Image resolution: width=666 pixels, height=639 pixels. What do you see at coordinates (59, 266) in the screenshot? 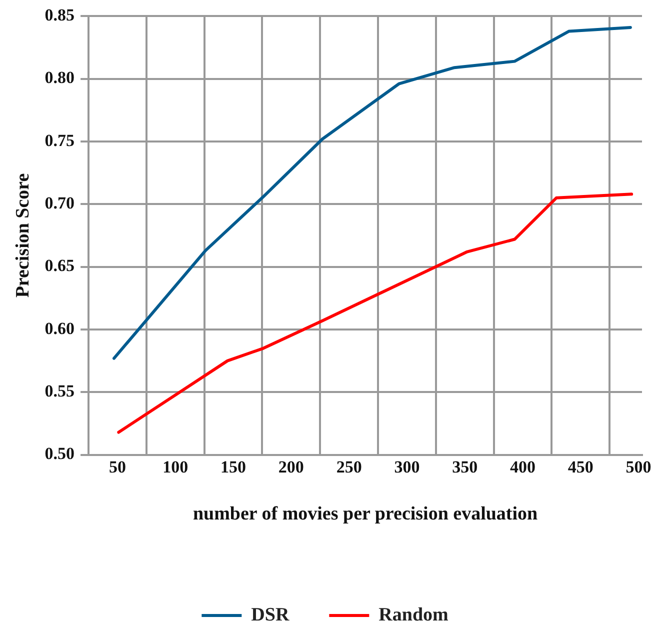
I see `y-tick-label: 0.65` at bounding box center [59, 266].